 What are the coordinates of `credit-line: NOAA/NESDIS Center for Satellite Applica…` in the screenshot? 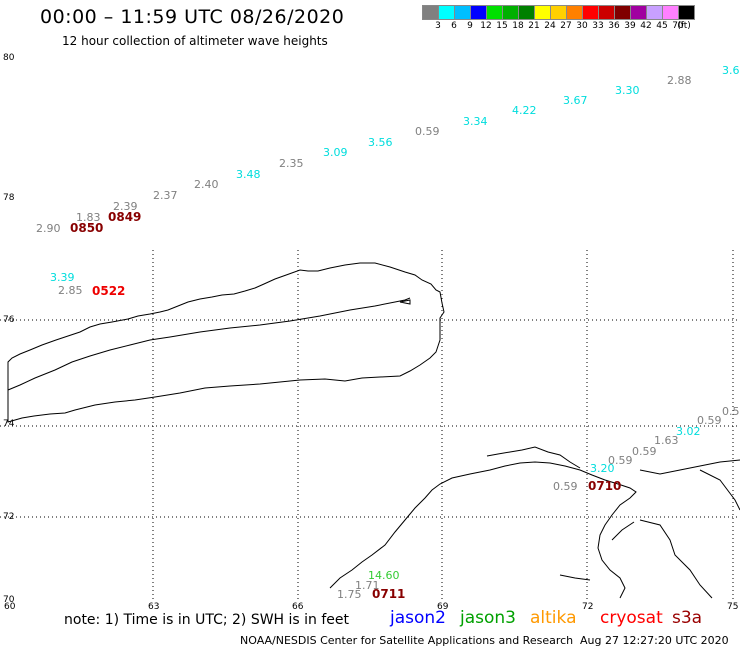 It's located at (407, 640).